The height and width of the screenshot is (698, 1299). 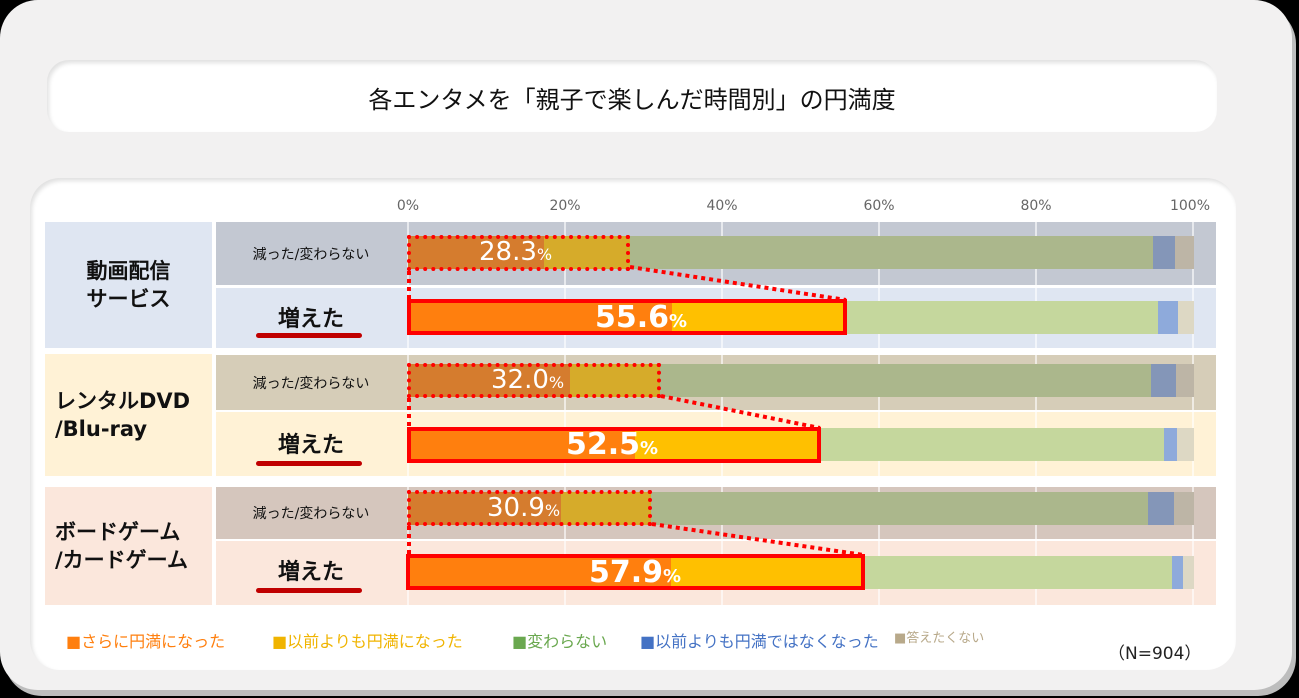 What do you see at coordinates (128, 546) in the screenshot?
I see `group-label-boardgame: ボードゲーム/カードゲーム` at bounding box center [128, 546].